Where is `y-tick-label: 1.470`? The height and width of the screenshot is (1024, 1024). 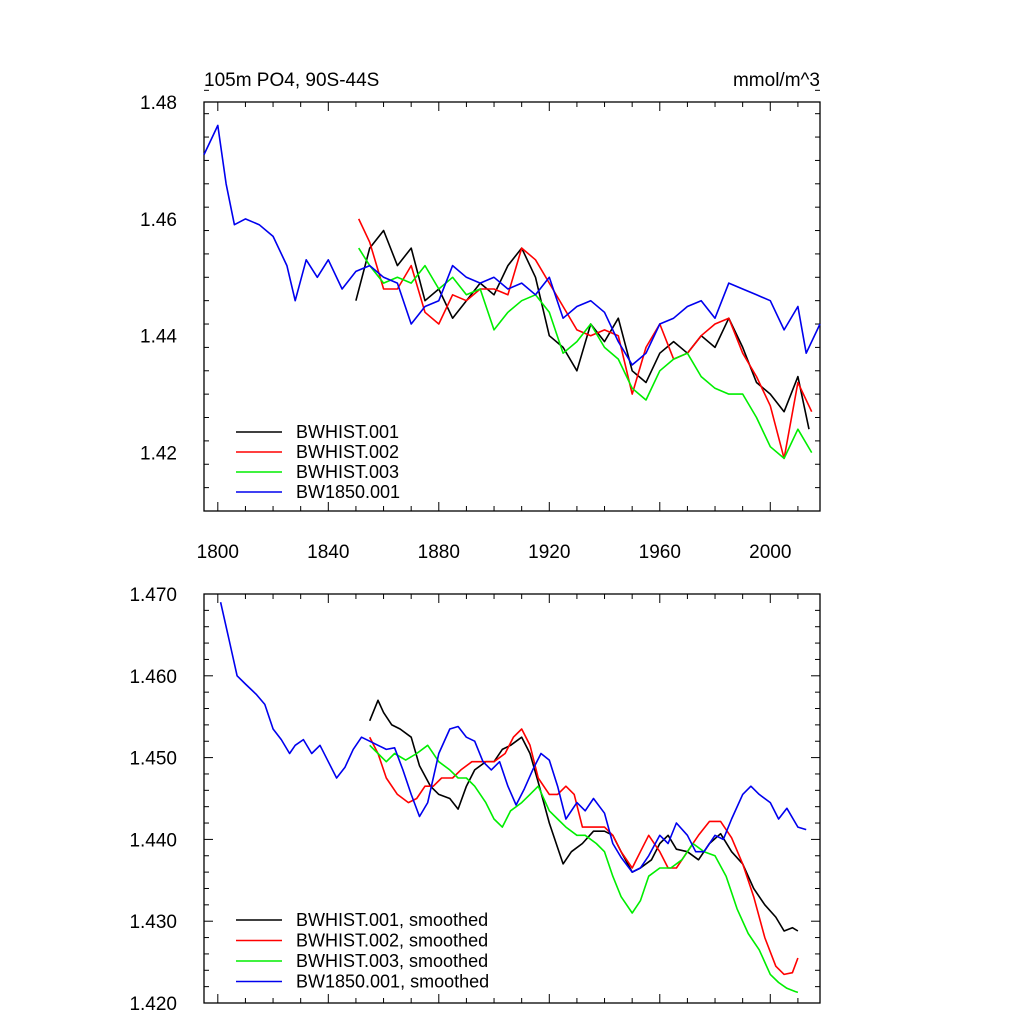
y-tick-label: 1.470 is located at coordinates (153, 595).